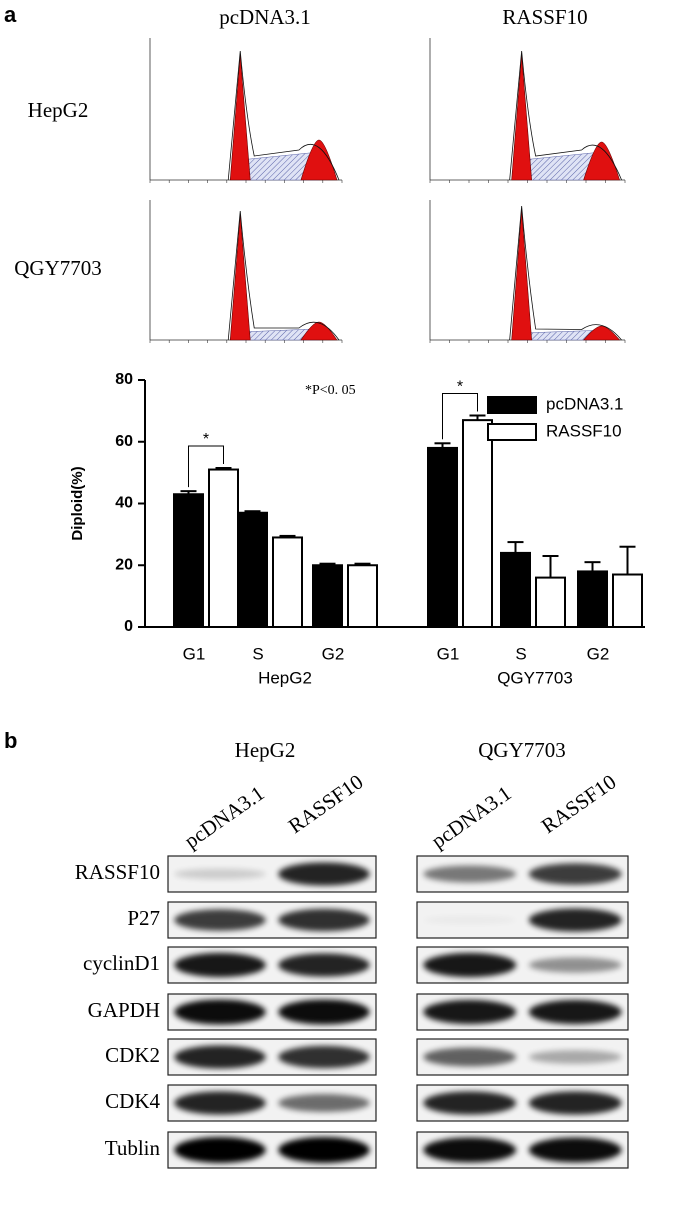  Describe the element at coordinates (58, 268) in the screenshot. I see `row-label: QGY7703` at that location.